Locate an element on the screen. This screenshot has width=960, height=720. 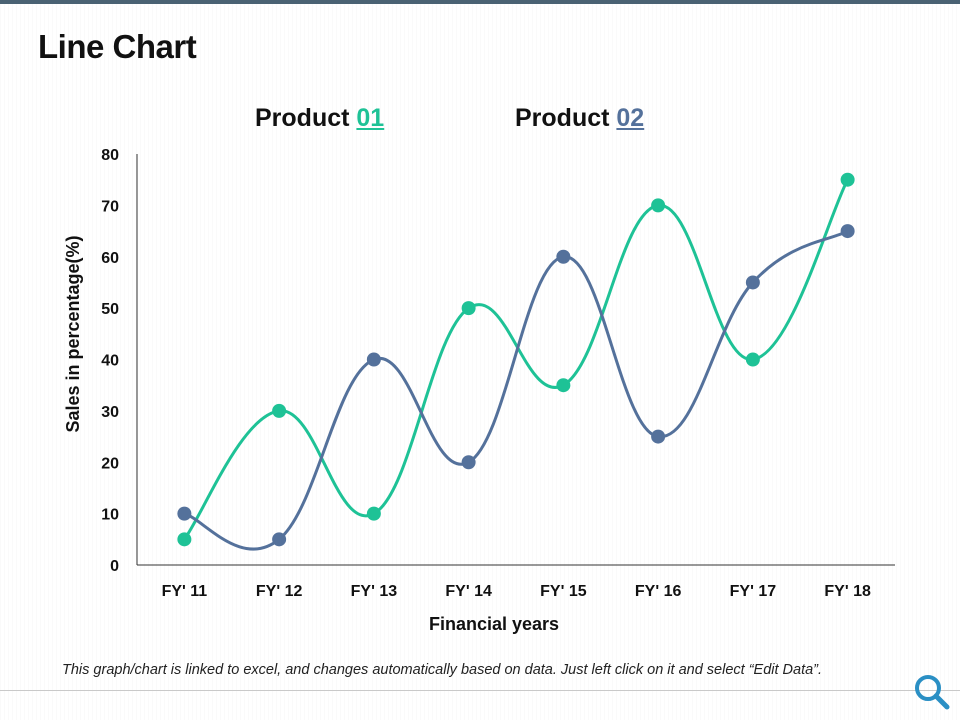
x-tick-label: FY' 14 is located at coordinates (468, 591).